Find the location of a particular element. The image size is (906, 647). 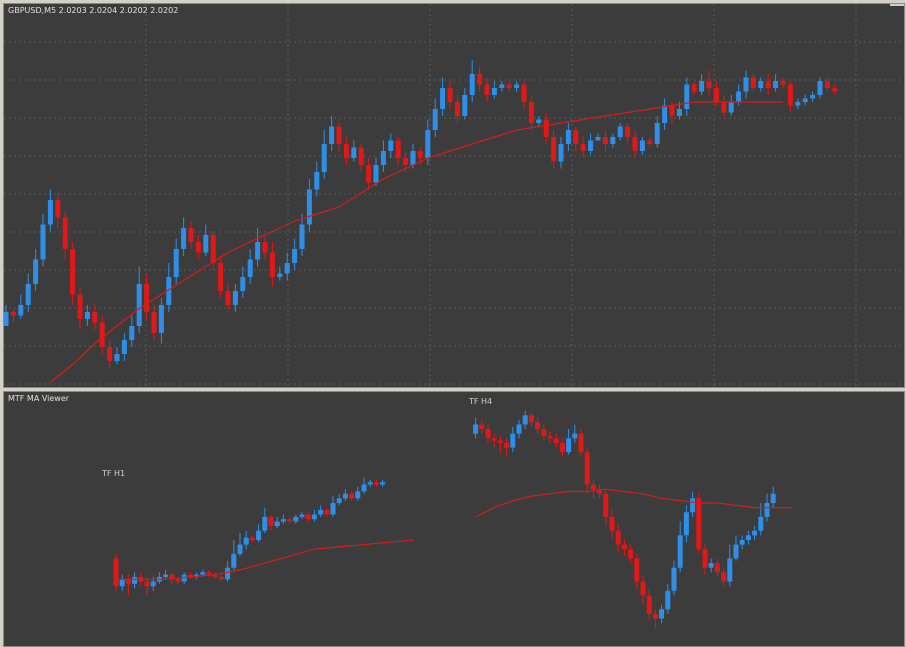

tf-h4-label: TF H4 is located at coordinates (481, 401).